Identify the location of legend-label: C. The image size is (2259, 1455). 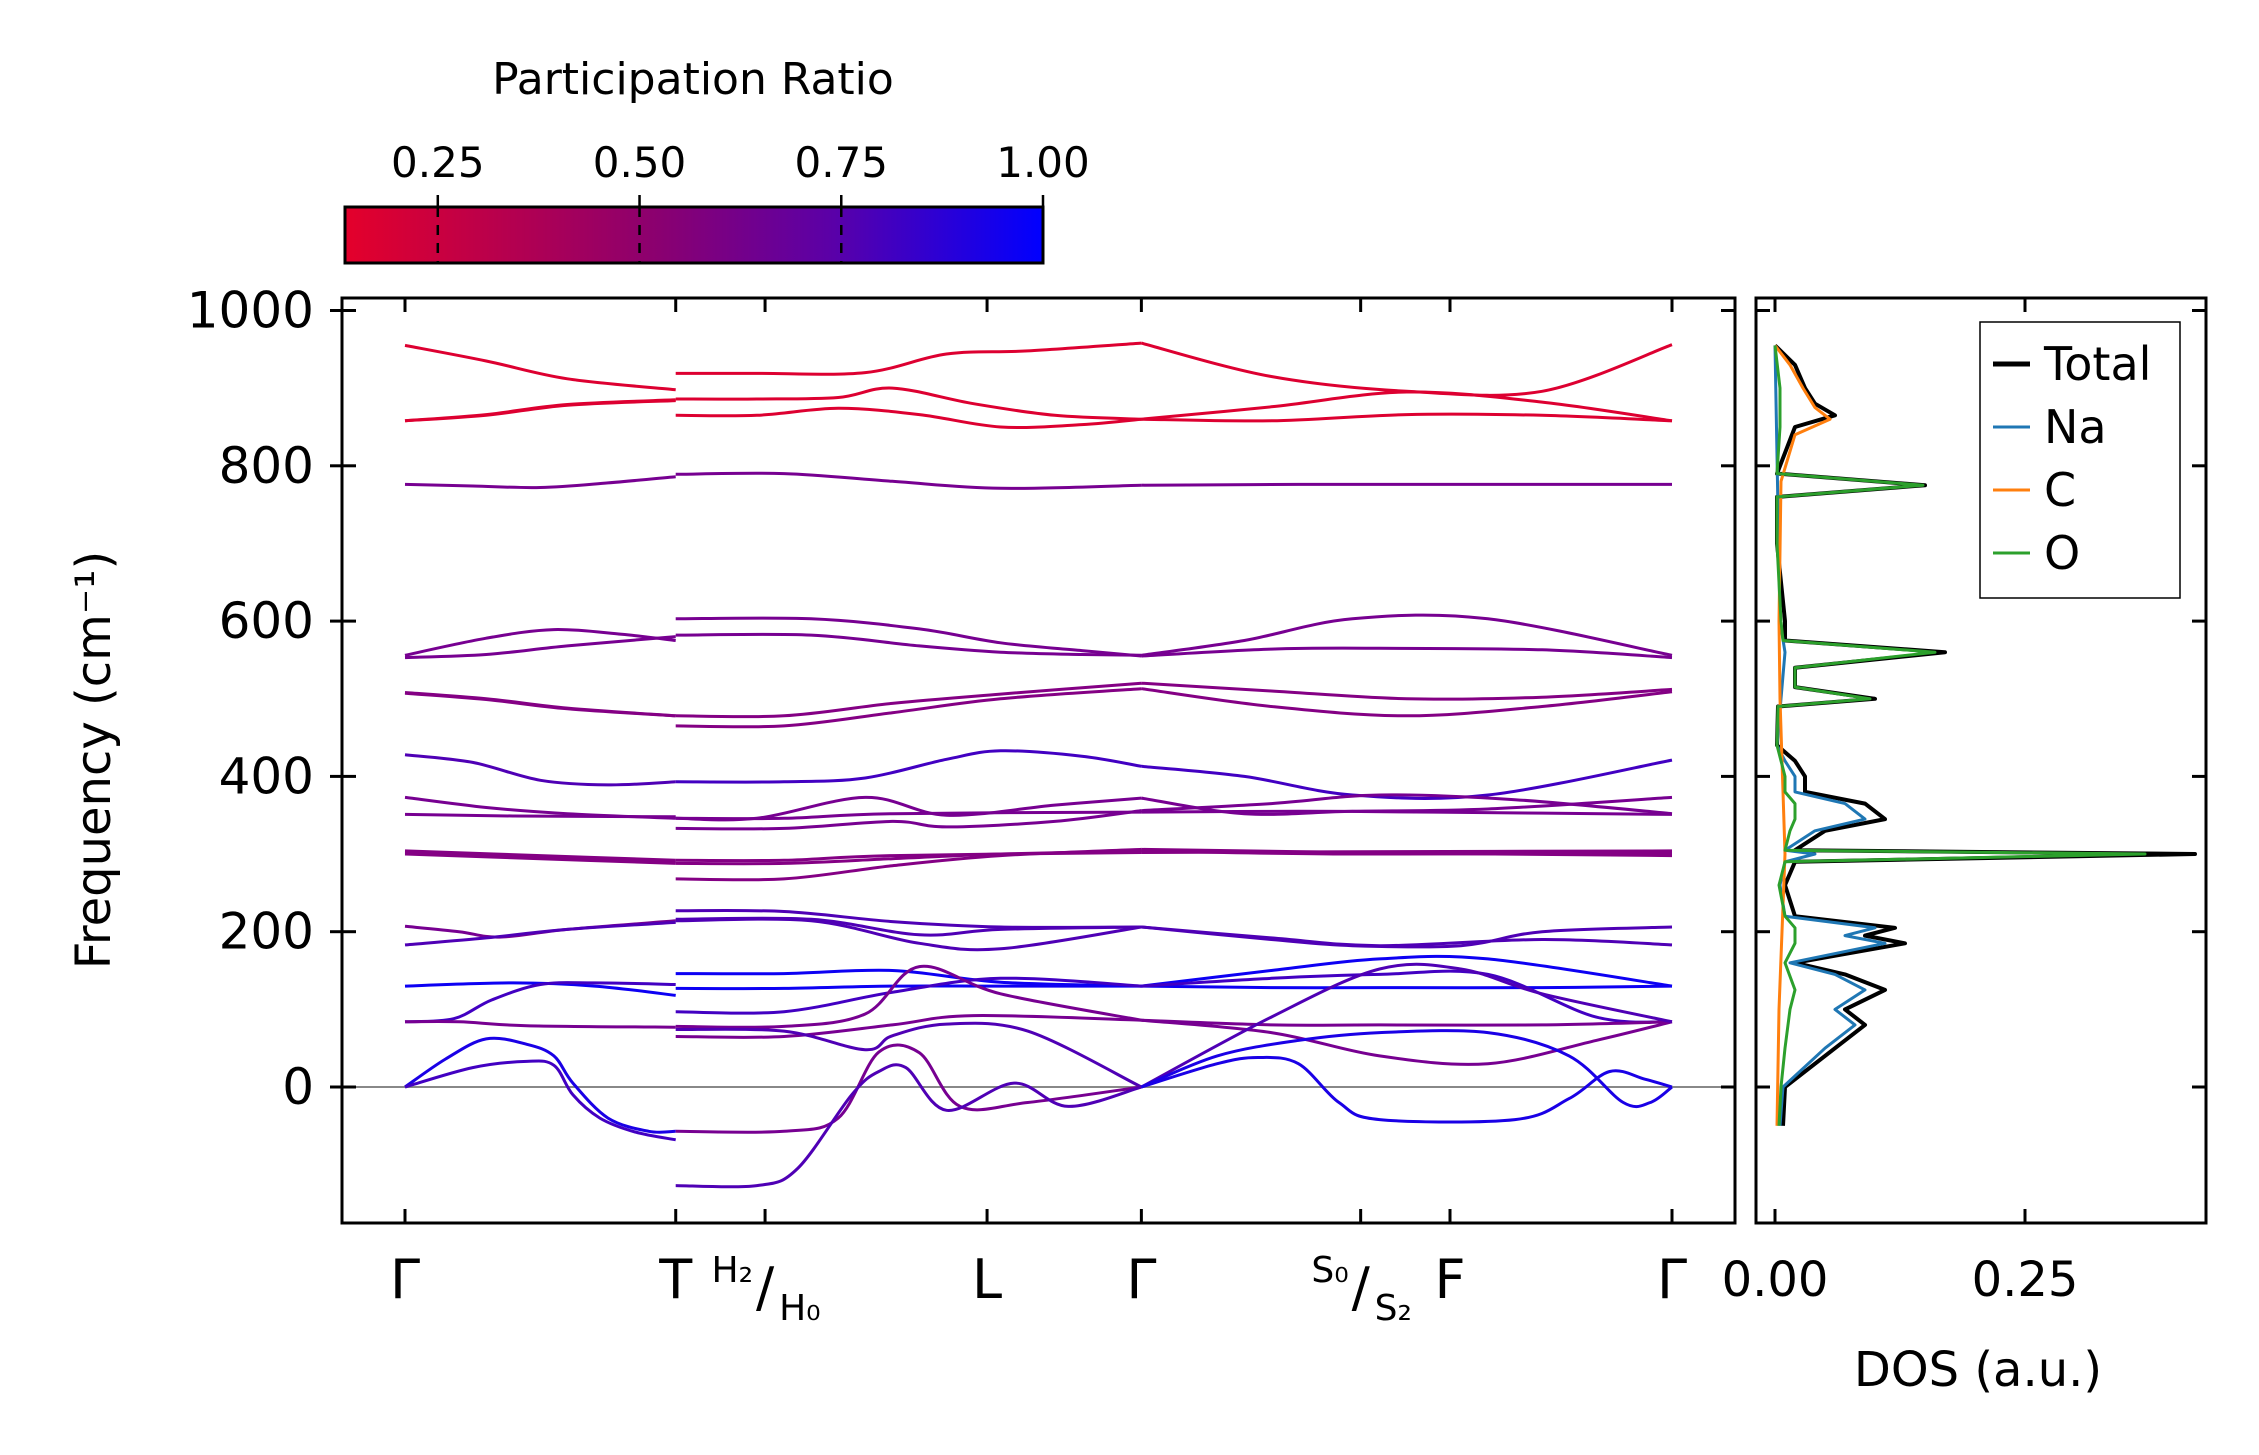
(2060, 490).